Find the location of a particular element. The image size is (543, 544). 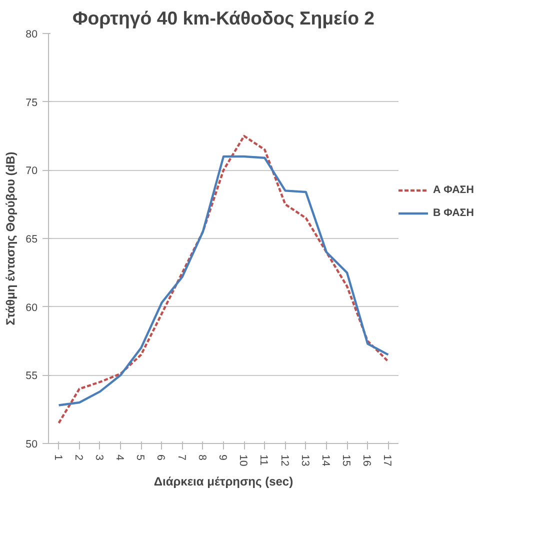

x-tick-label: 12 is located at coordinates (284, 460).